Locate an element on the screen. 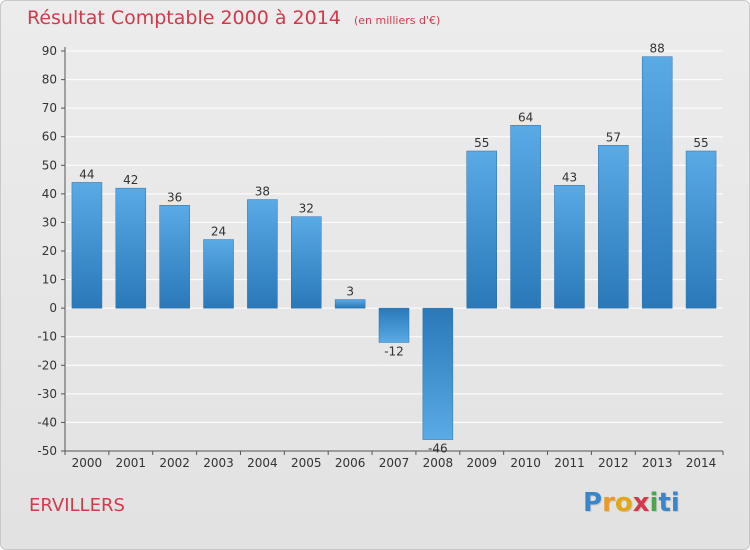 This screenshot has height=550, width=750. y-tick-label: -10 is located at coordinates (47, 337).